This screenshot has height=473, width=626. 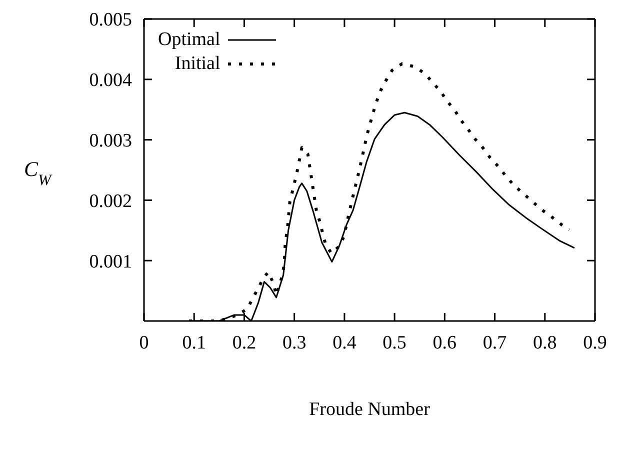 I want to click on y-tick-label: 0.003, so click(x=110, y=141).